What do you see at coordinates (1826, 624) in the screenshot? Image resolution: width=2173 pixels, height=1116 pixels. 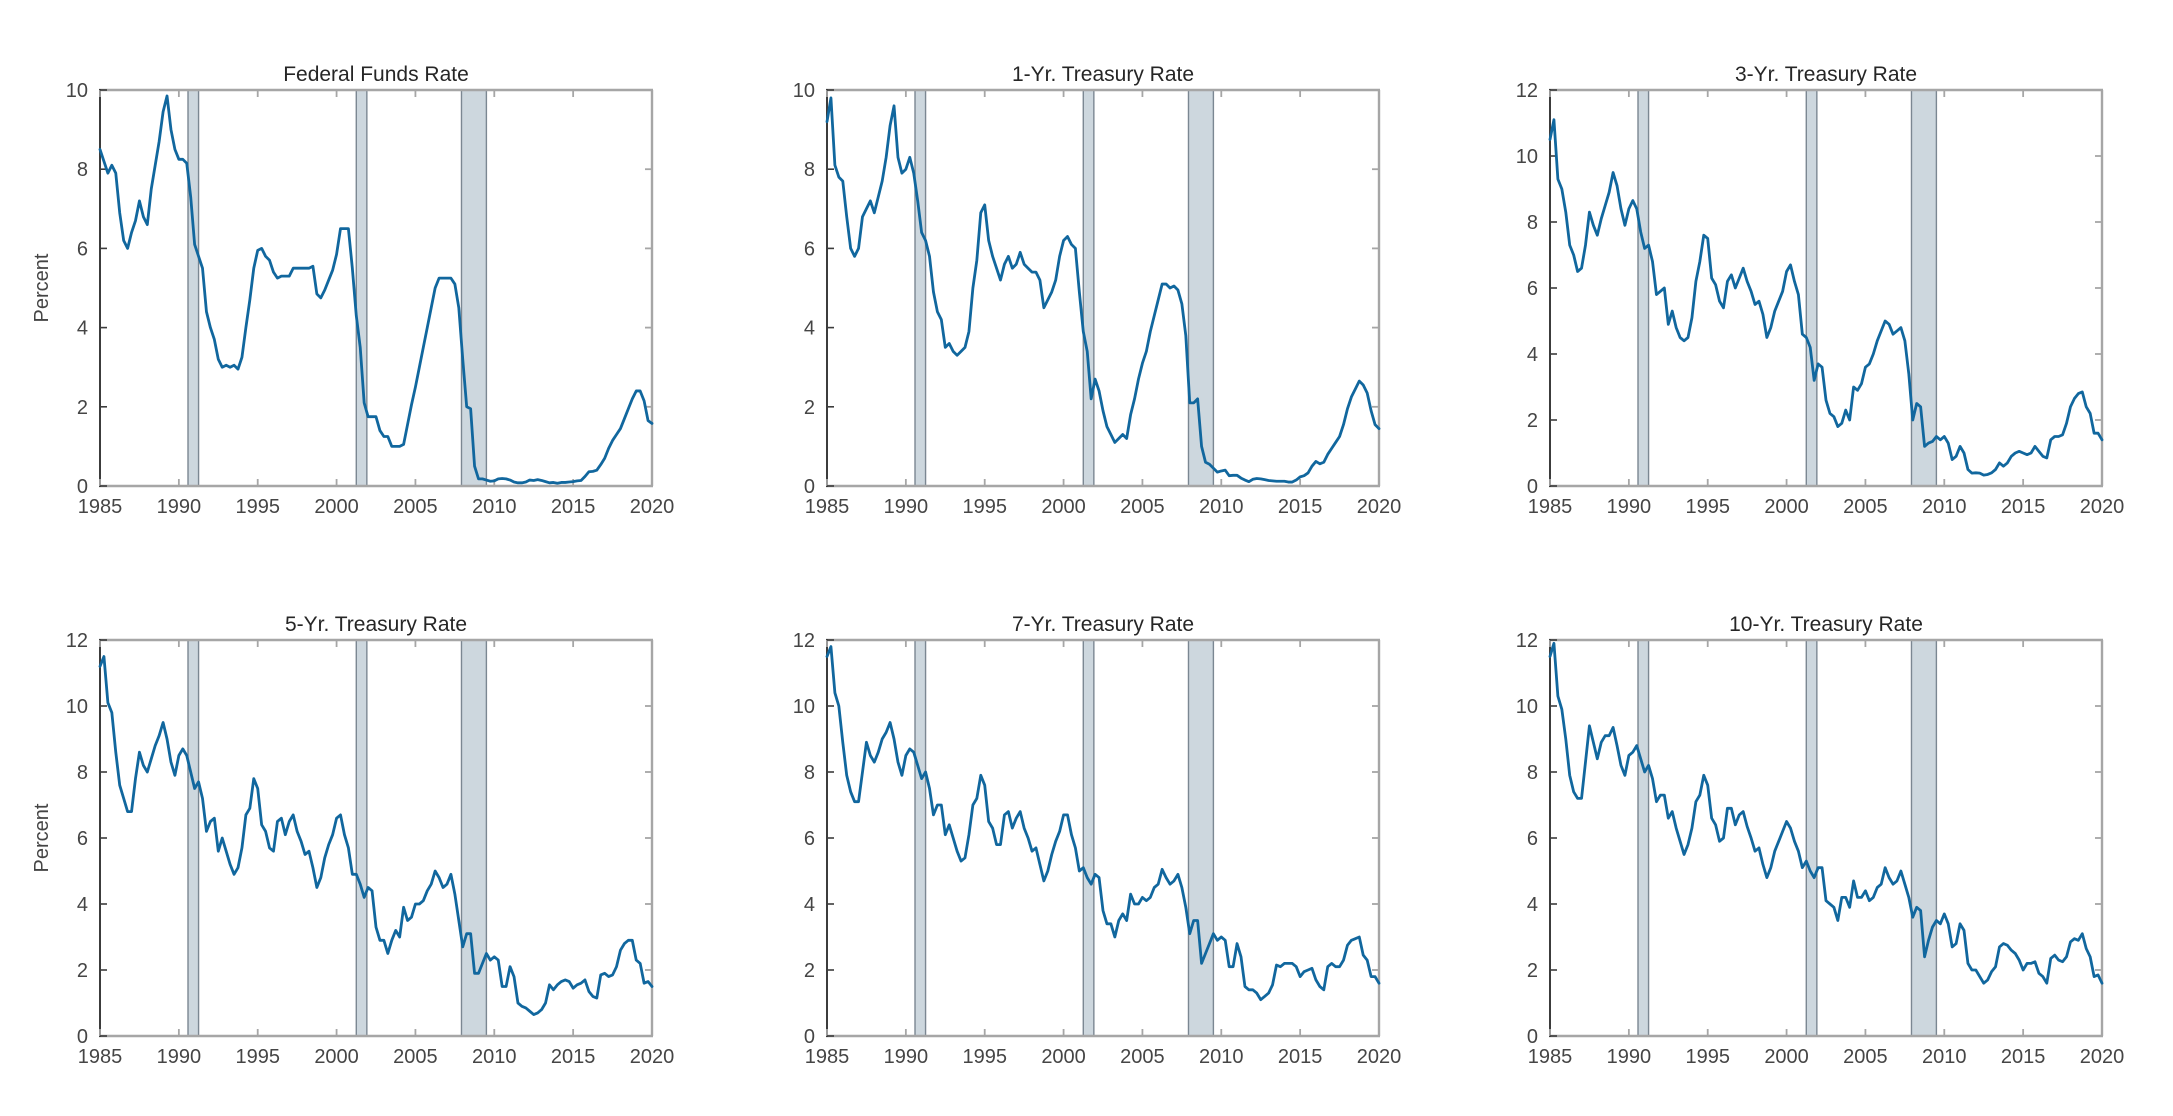 I see `chart-title: 10-Yr. Treasury Rate` at bounding box center [1826, 624].